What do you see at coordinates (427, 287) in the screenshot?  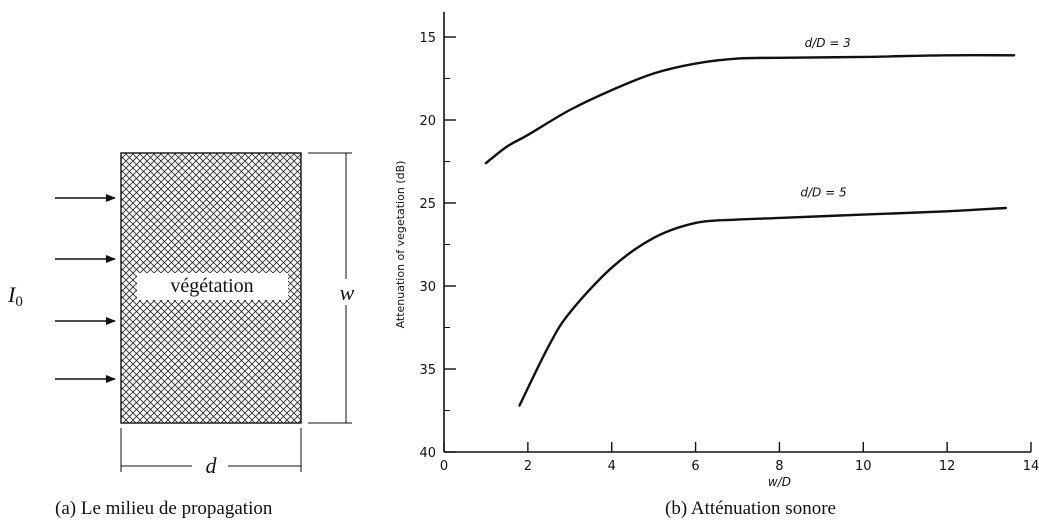 I see `y-tick-label: 30` at bounding box center [427, 287].